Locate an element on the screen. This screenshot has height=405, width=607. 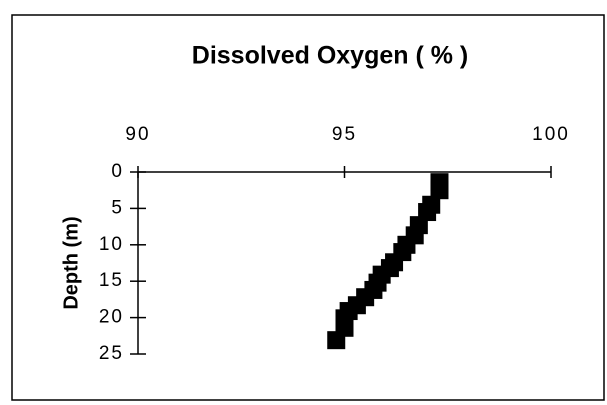
y-tick-label: 0 is located at coordinates (117, 171).